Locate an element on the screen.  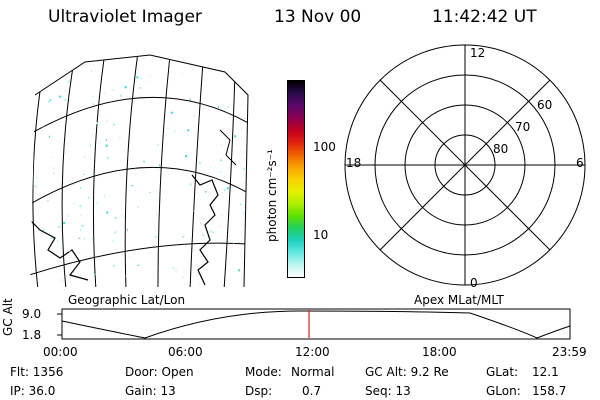
intensity-colorbar is located at coordinates (296, 179).